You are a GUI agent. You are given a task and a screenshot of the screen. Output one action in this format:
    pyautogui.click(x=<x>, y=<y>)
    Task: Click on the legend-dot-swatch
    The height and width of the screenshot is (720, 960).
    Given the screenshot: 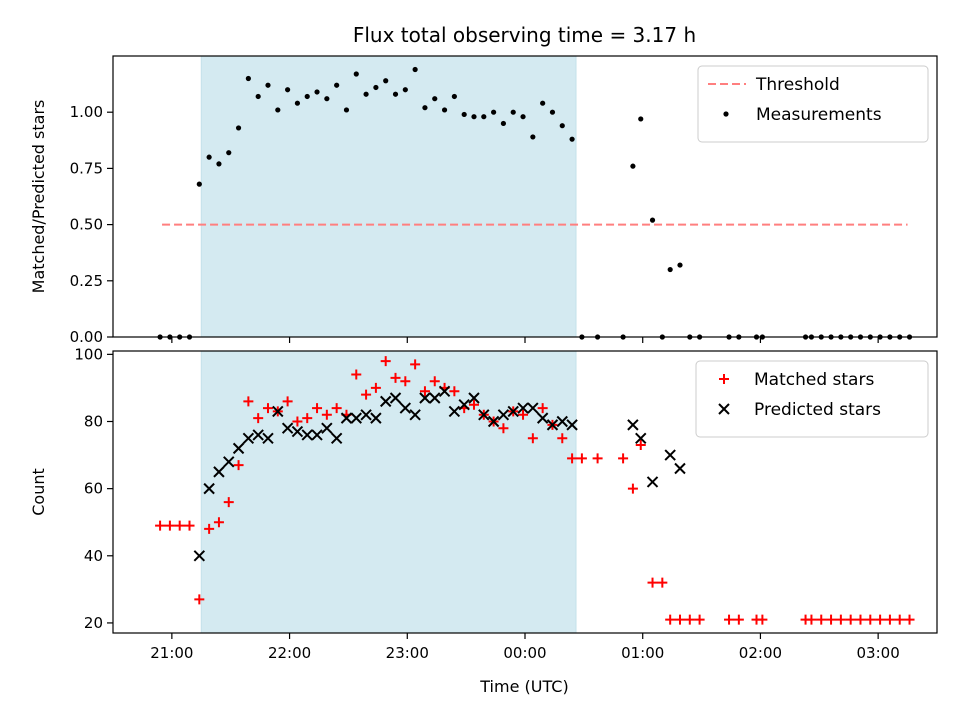 What is the action you would take?
    pyautogui.click(x=726, y=114)
    